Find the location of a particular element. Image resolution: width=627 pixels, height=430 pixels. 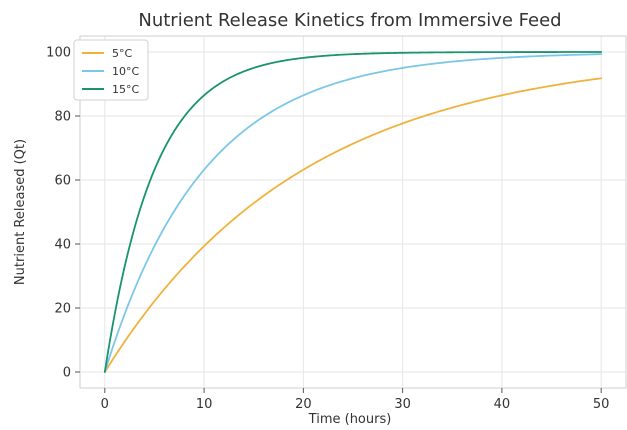

x-tick-label: 50 is located at coordinates (601, 404).